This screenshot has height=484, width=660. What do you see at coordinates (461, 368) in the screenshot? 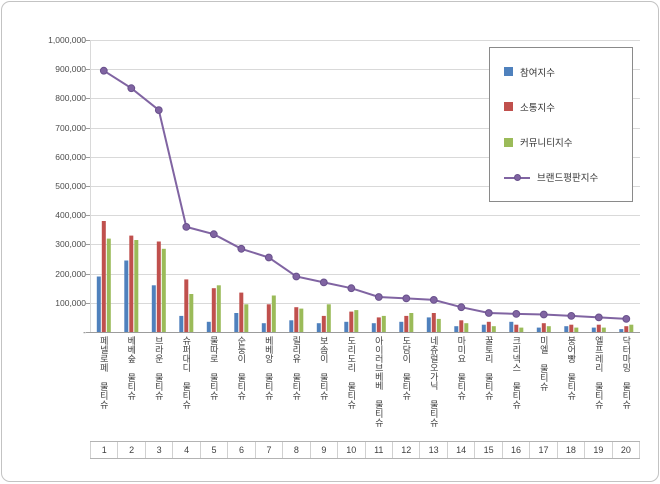
I see `category-label-text: 마미요 물티슈` at bounding box center [461, 368].